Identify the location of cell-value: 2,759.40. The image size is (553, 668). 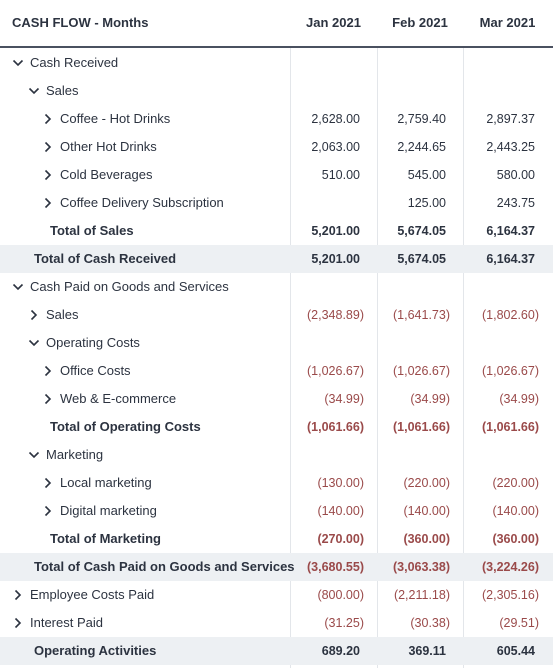
(421, 119).